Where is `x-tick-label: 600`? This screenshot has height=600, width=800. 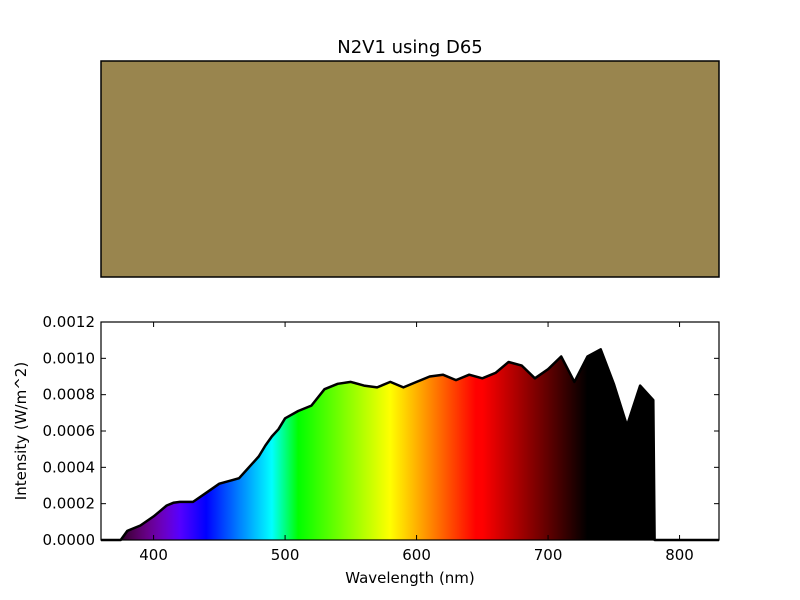 x-tick-label: 600 is located at coordinates (416, 555).